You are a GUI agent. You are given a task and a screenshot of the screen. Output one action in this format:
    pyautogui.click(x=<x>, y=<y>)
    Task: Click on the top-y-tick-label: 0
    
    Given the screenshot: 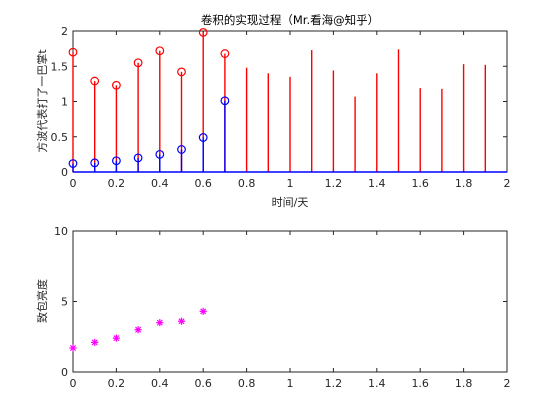 What is the action you would take?
    pyautogui.click(x=64, y=172)
    